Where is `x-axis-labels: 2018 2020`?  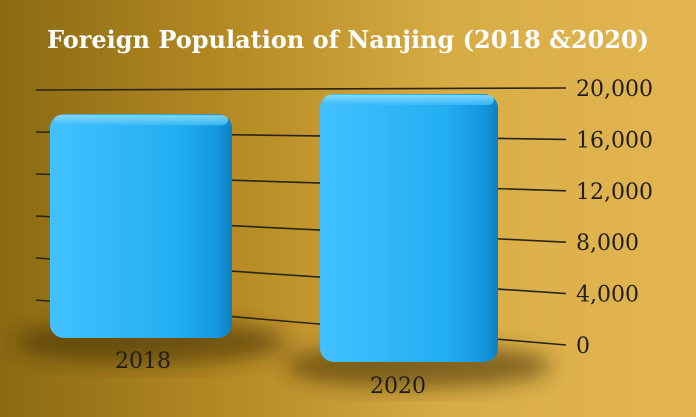
x-axis-labels: 2018 2020 is located at coordinates (270, 374).